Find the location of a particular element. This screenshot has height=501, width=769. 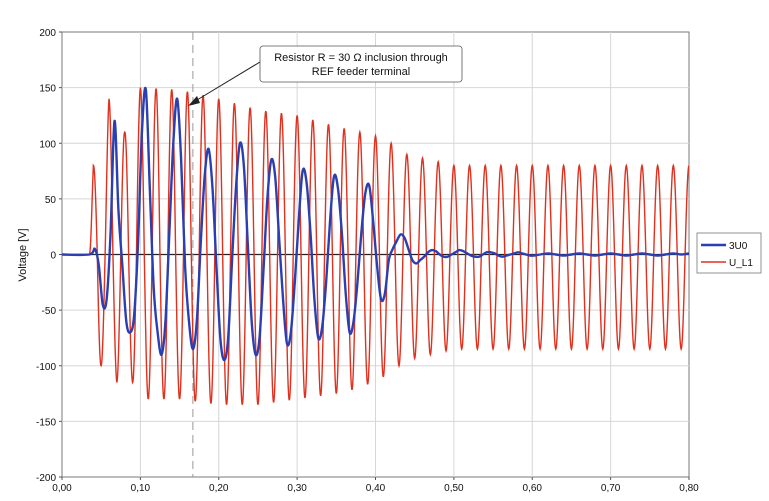

annotation-line-1: Resistor R = 30 Ω inclusion through is located at coordinates (361, 58).